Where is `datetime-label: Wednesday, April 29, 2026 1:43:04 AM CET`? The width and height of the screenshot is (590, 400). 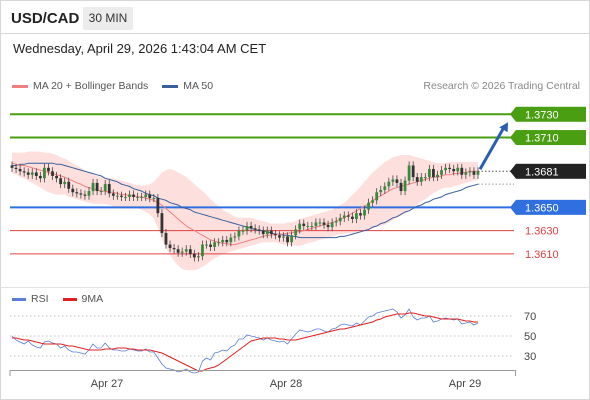
datetime-label: Wednesday, April 29, 2026 1:43:04 AM CET is located at coordinates (140, 48).